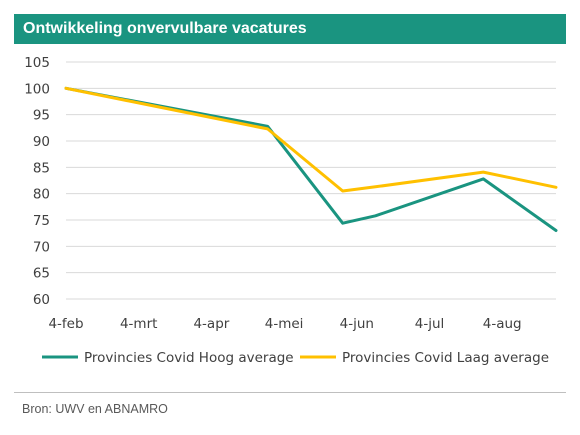 The height and width of the screenshot is (435, 580). Describe the element at coordinates (41, 142) in the screenshot. I see `y-tick-label: 90` at that location.